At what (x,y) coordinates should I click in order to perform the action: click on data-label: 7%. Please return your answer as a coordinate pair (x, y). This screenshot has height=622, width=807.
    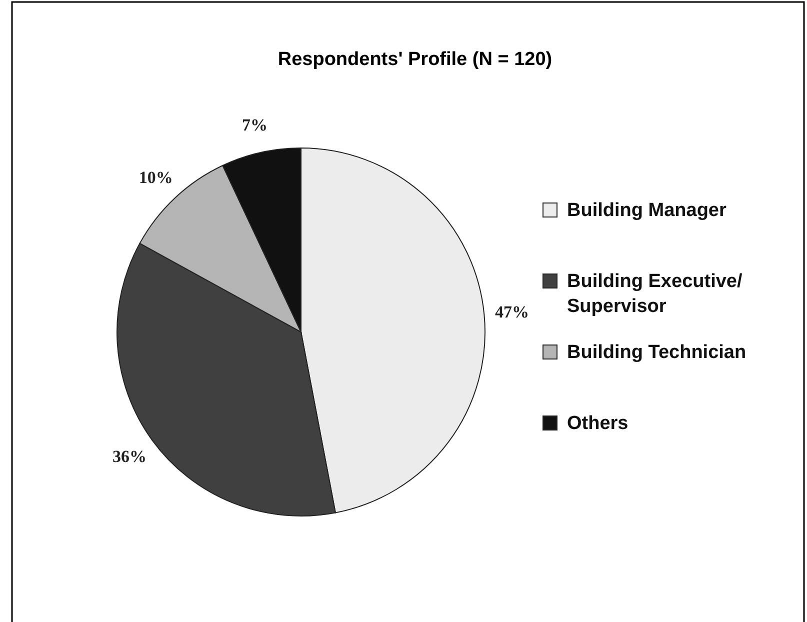
    Looking at the image, I should click on (255, 125).